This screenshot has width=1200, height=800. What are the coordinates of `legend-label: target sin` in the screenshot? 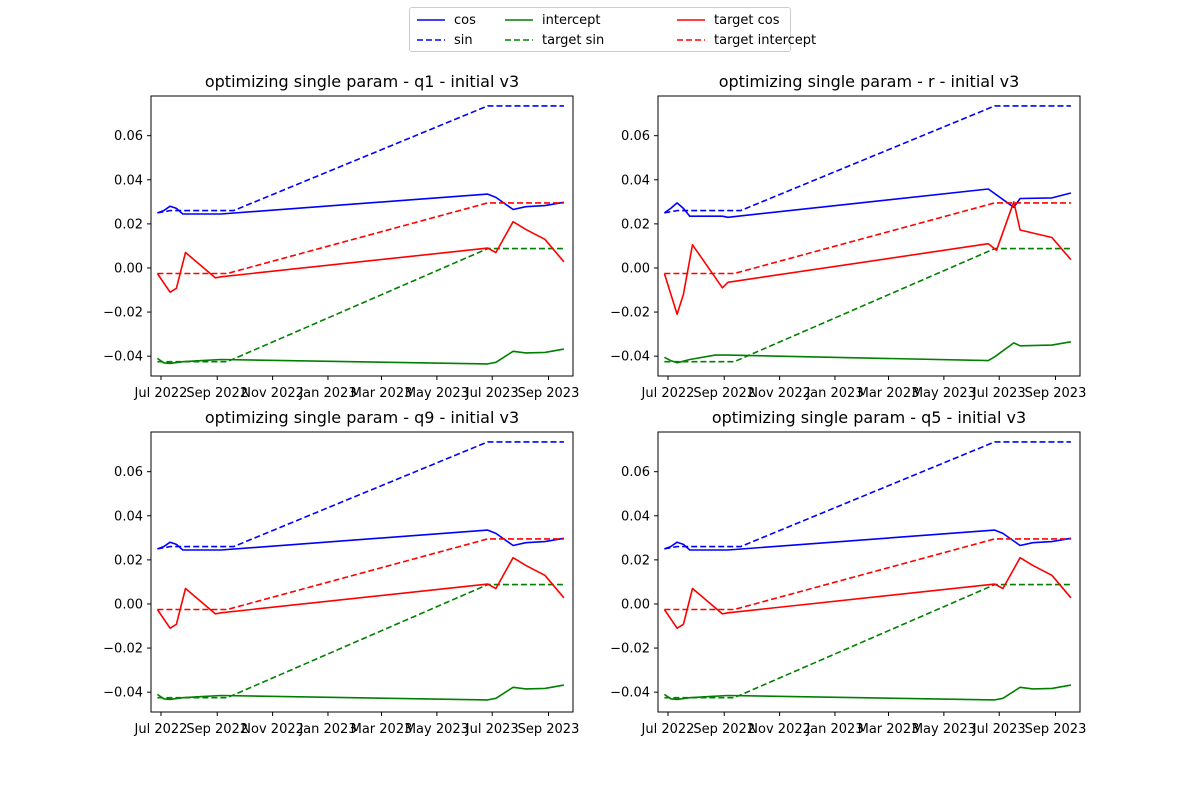 It's located at (573, 40).